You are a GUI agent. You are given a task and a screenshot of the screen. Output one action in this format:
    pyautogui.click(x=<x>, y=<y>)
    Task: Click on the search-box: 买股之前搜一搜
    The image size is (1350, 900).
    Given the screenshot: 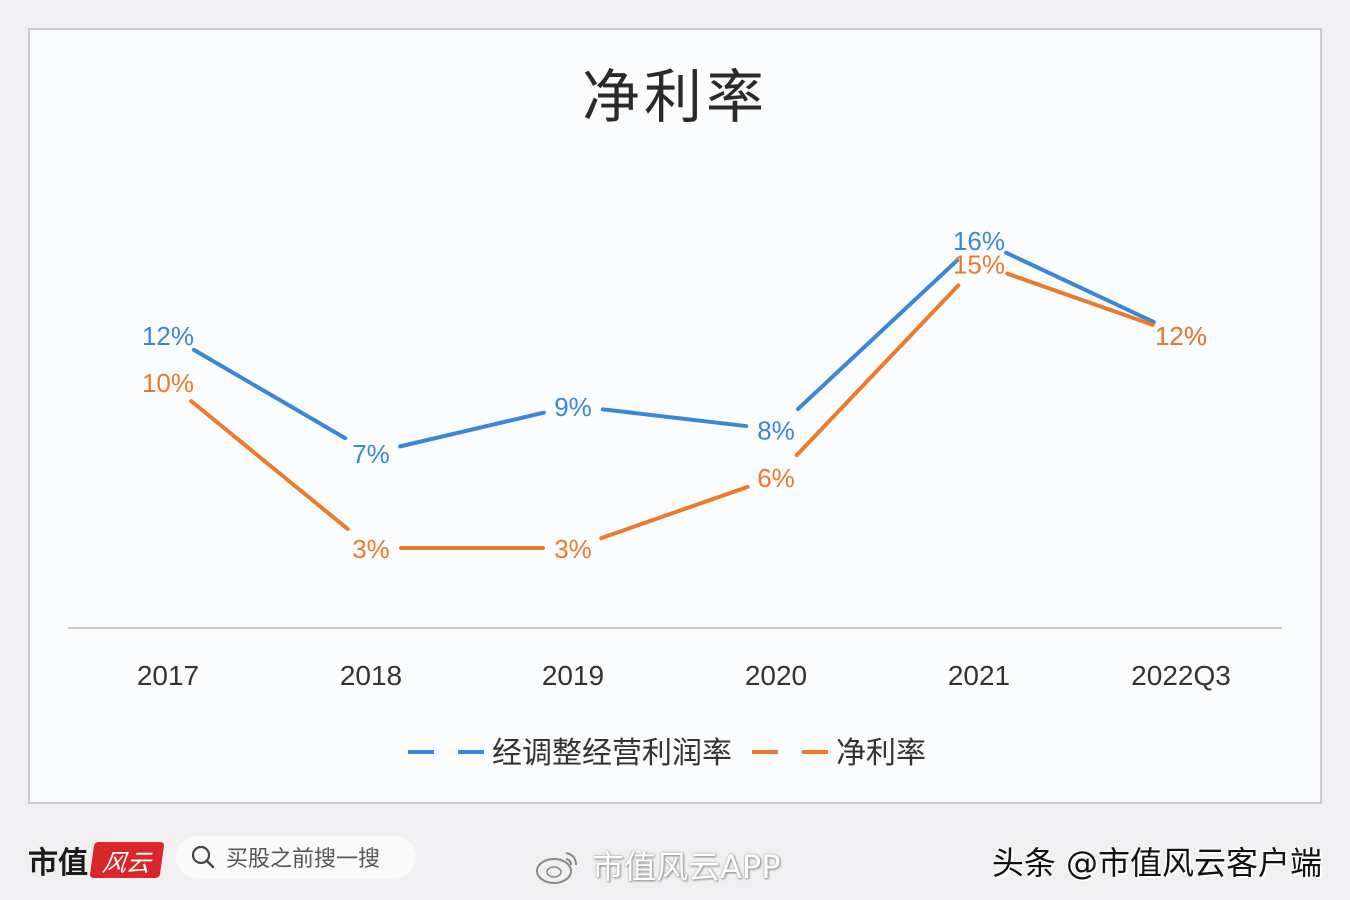 What is the action you would take?
    pyautogui.click(x=296, y=857)
    